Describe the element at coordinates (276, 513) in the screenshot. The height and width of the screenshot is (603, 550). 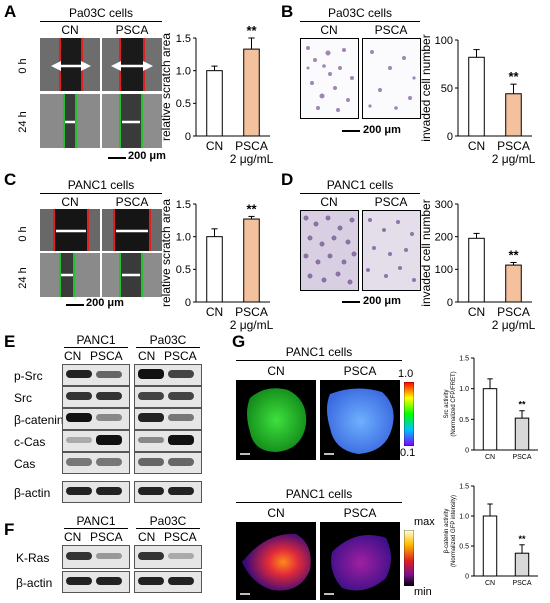
I see `panel-g-cn-bottom: CN` at that location.